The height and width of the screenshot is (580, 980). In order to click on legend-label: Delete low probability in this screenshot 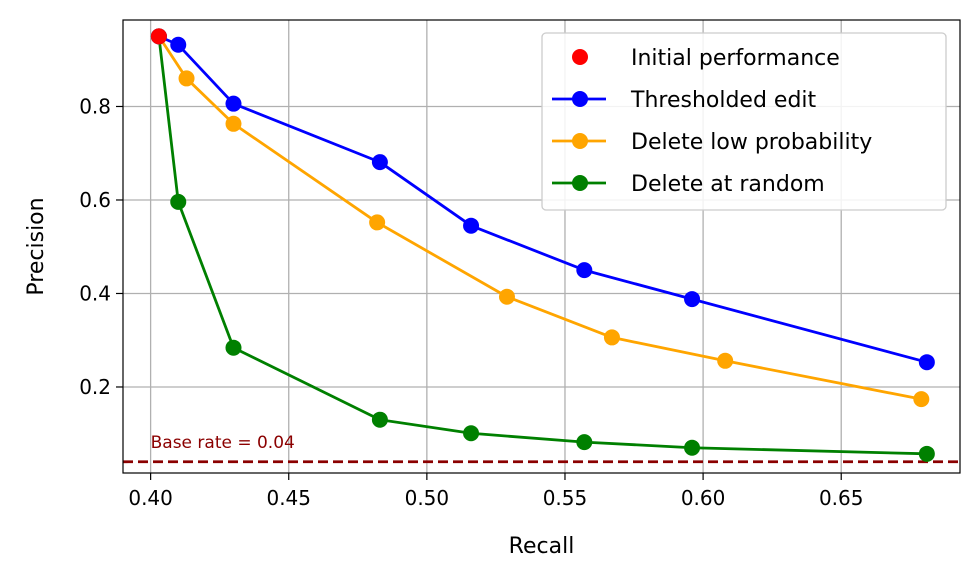, I will do `click(751, 142)`.